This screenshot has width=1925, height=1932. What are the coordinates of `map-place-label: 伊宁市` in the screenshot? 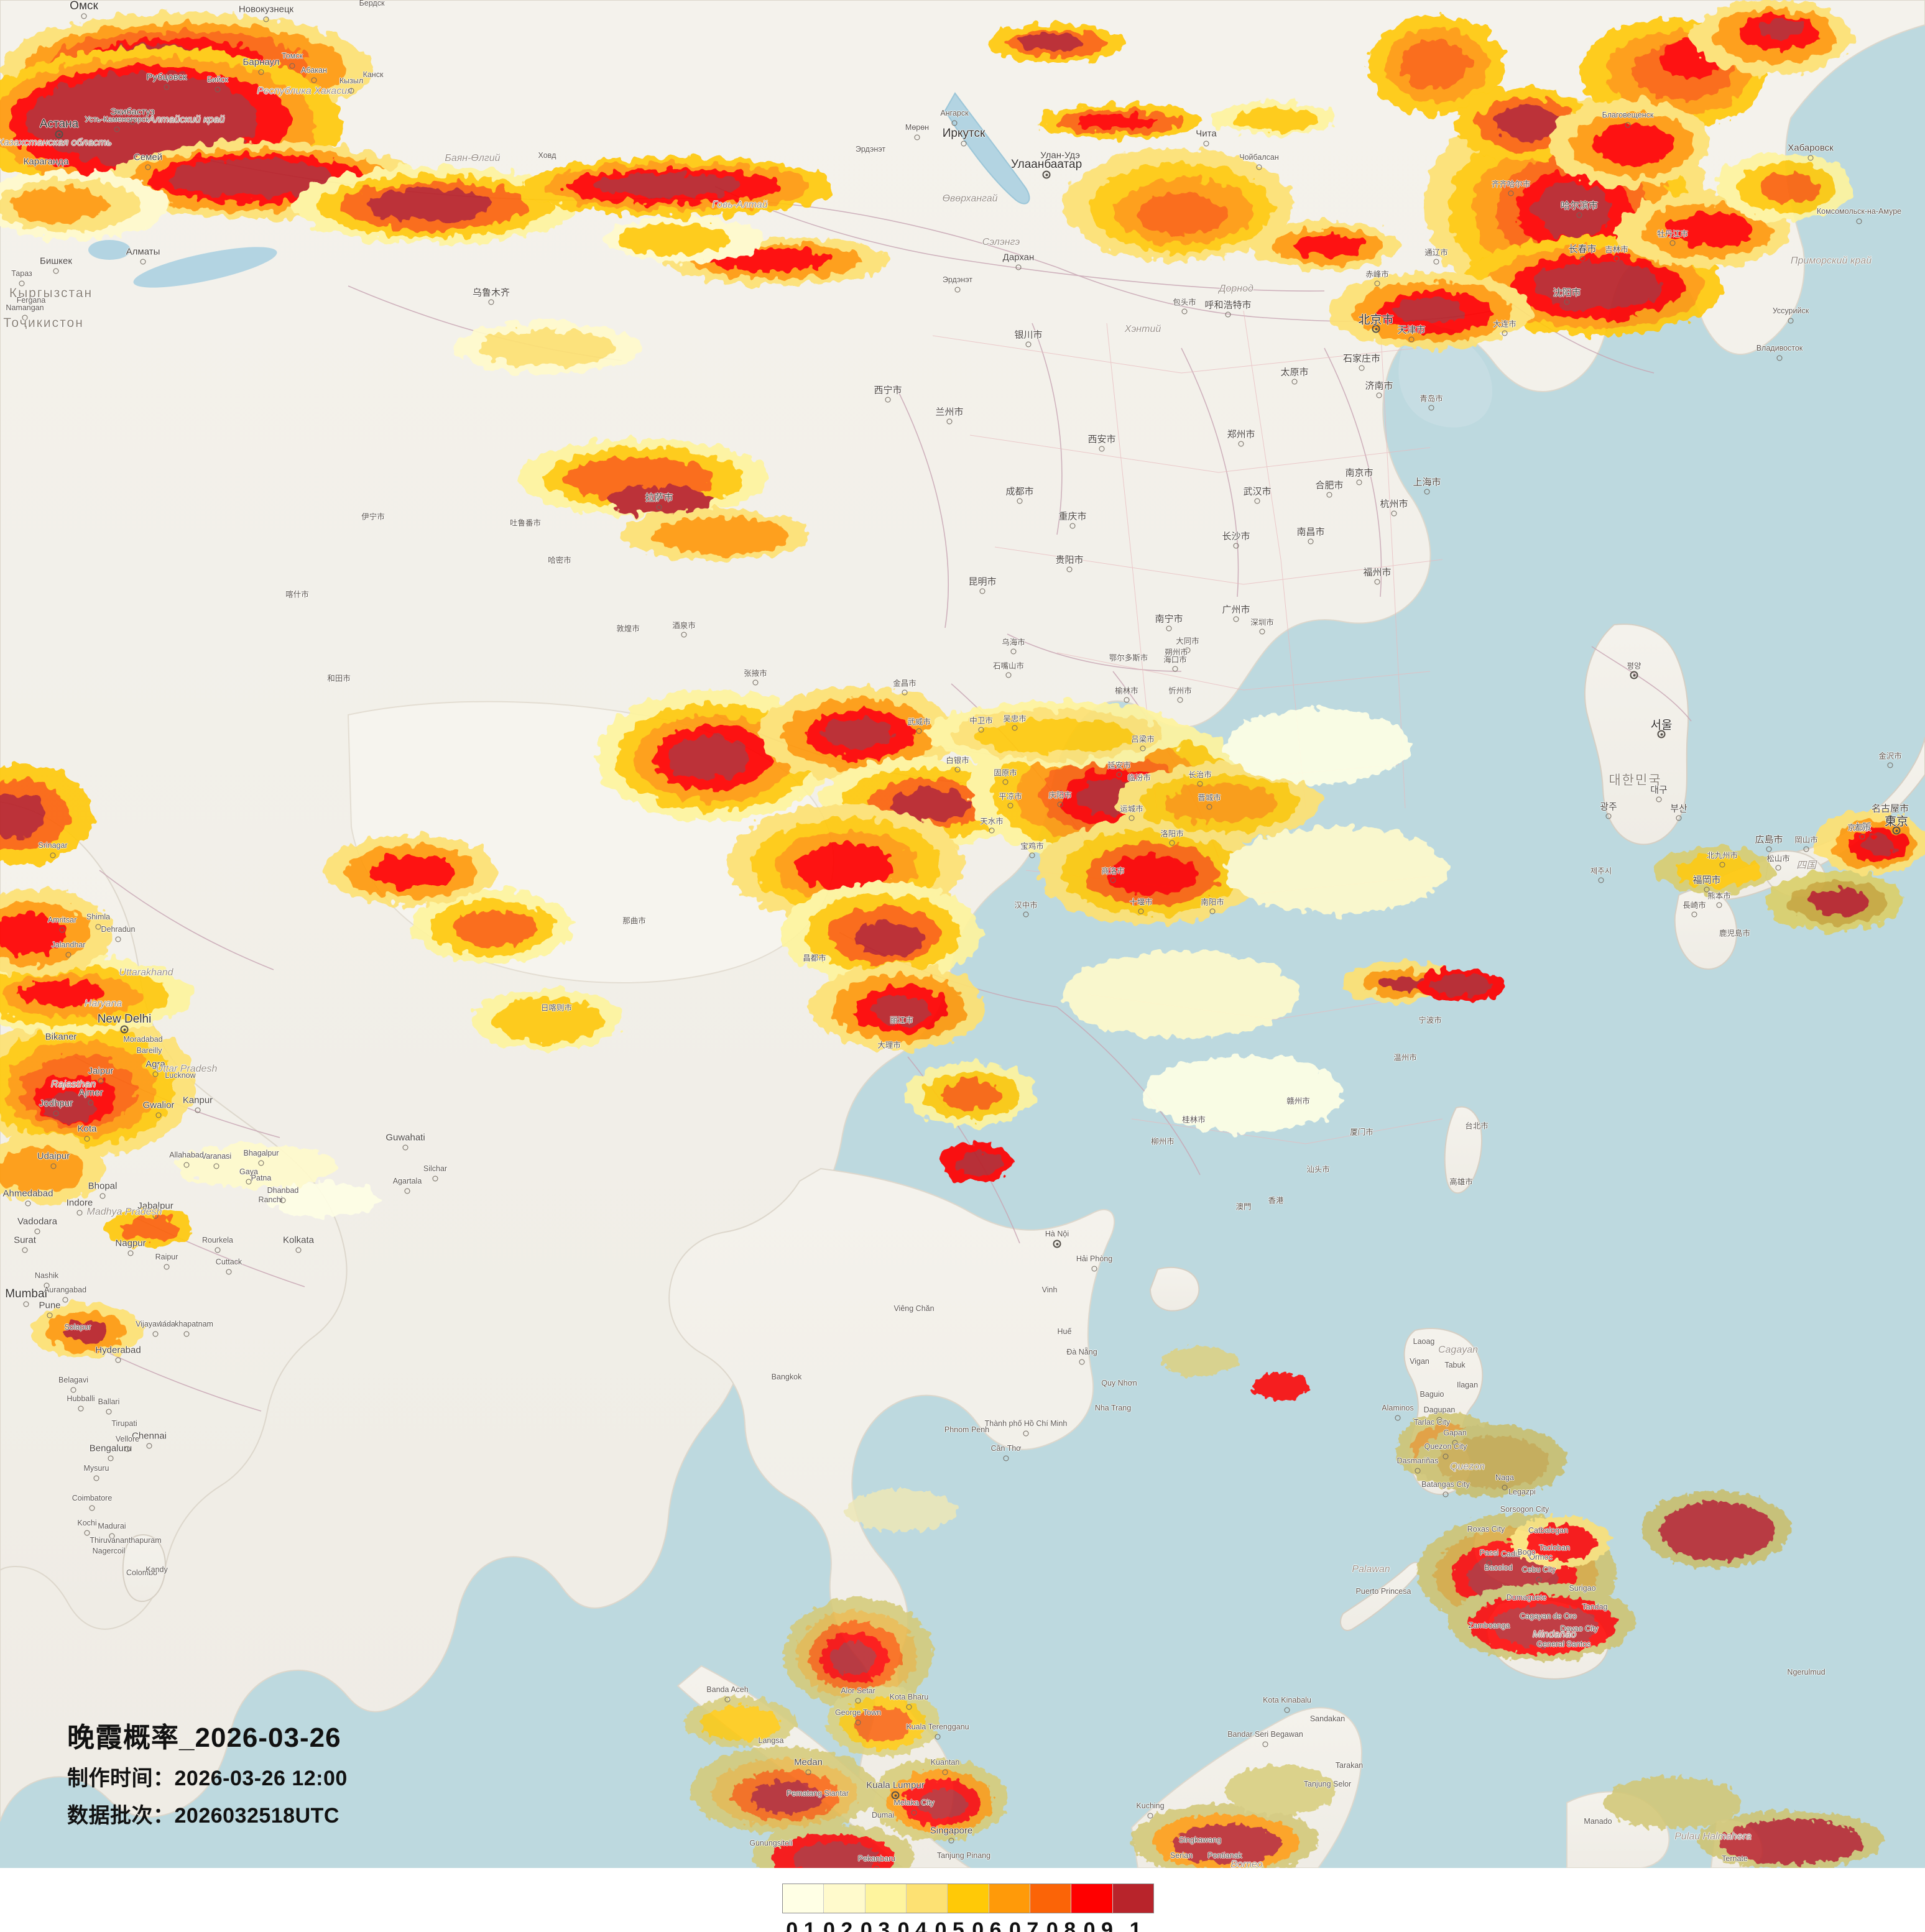 It's located at (373, 517).